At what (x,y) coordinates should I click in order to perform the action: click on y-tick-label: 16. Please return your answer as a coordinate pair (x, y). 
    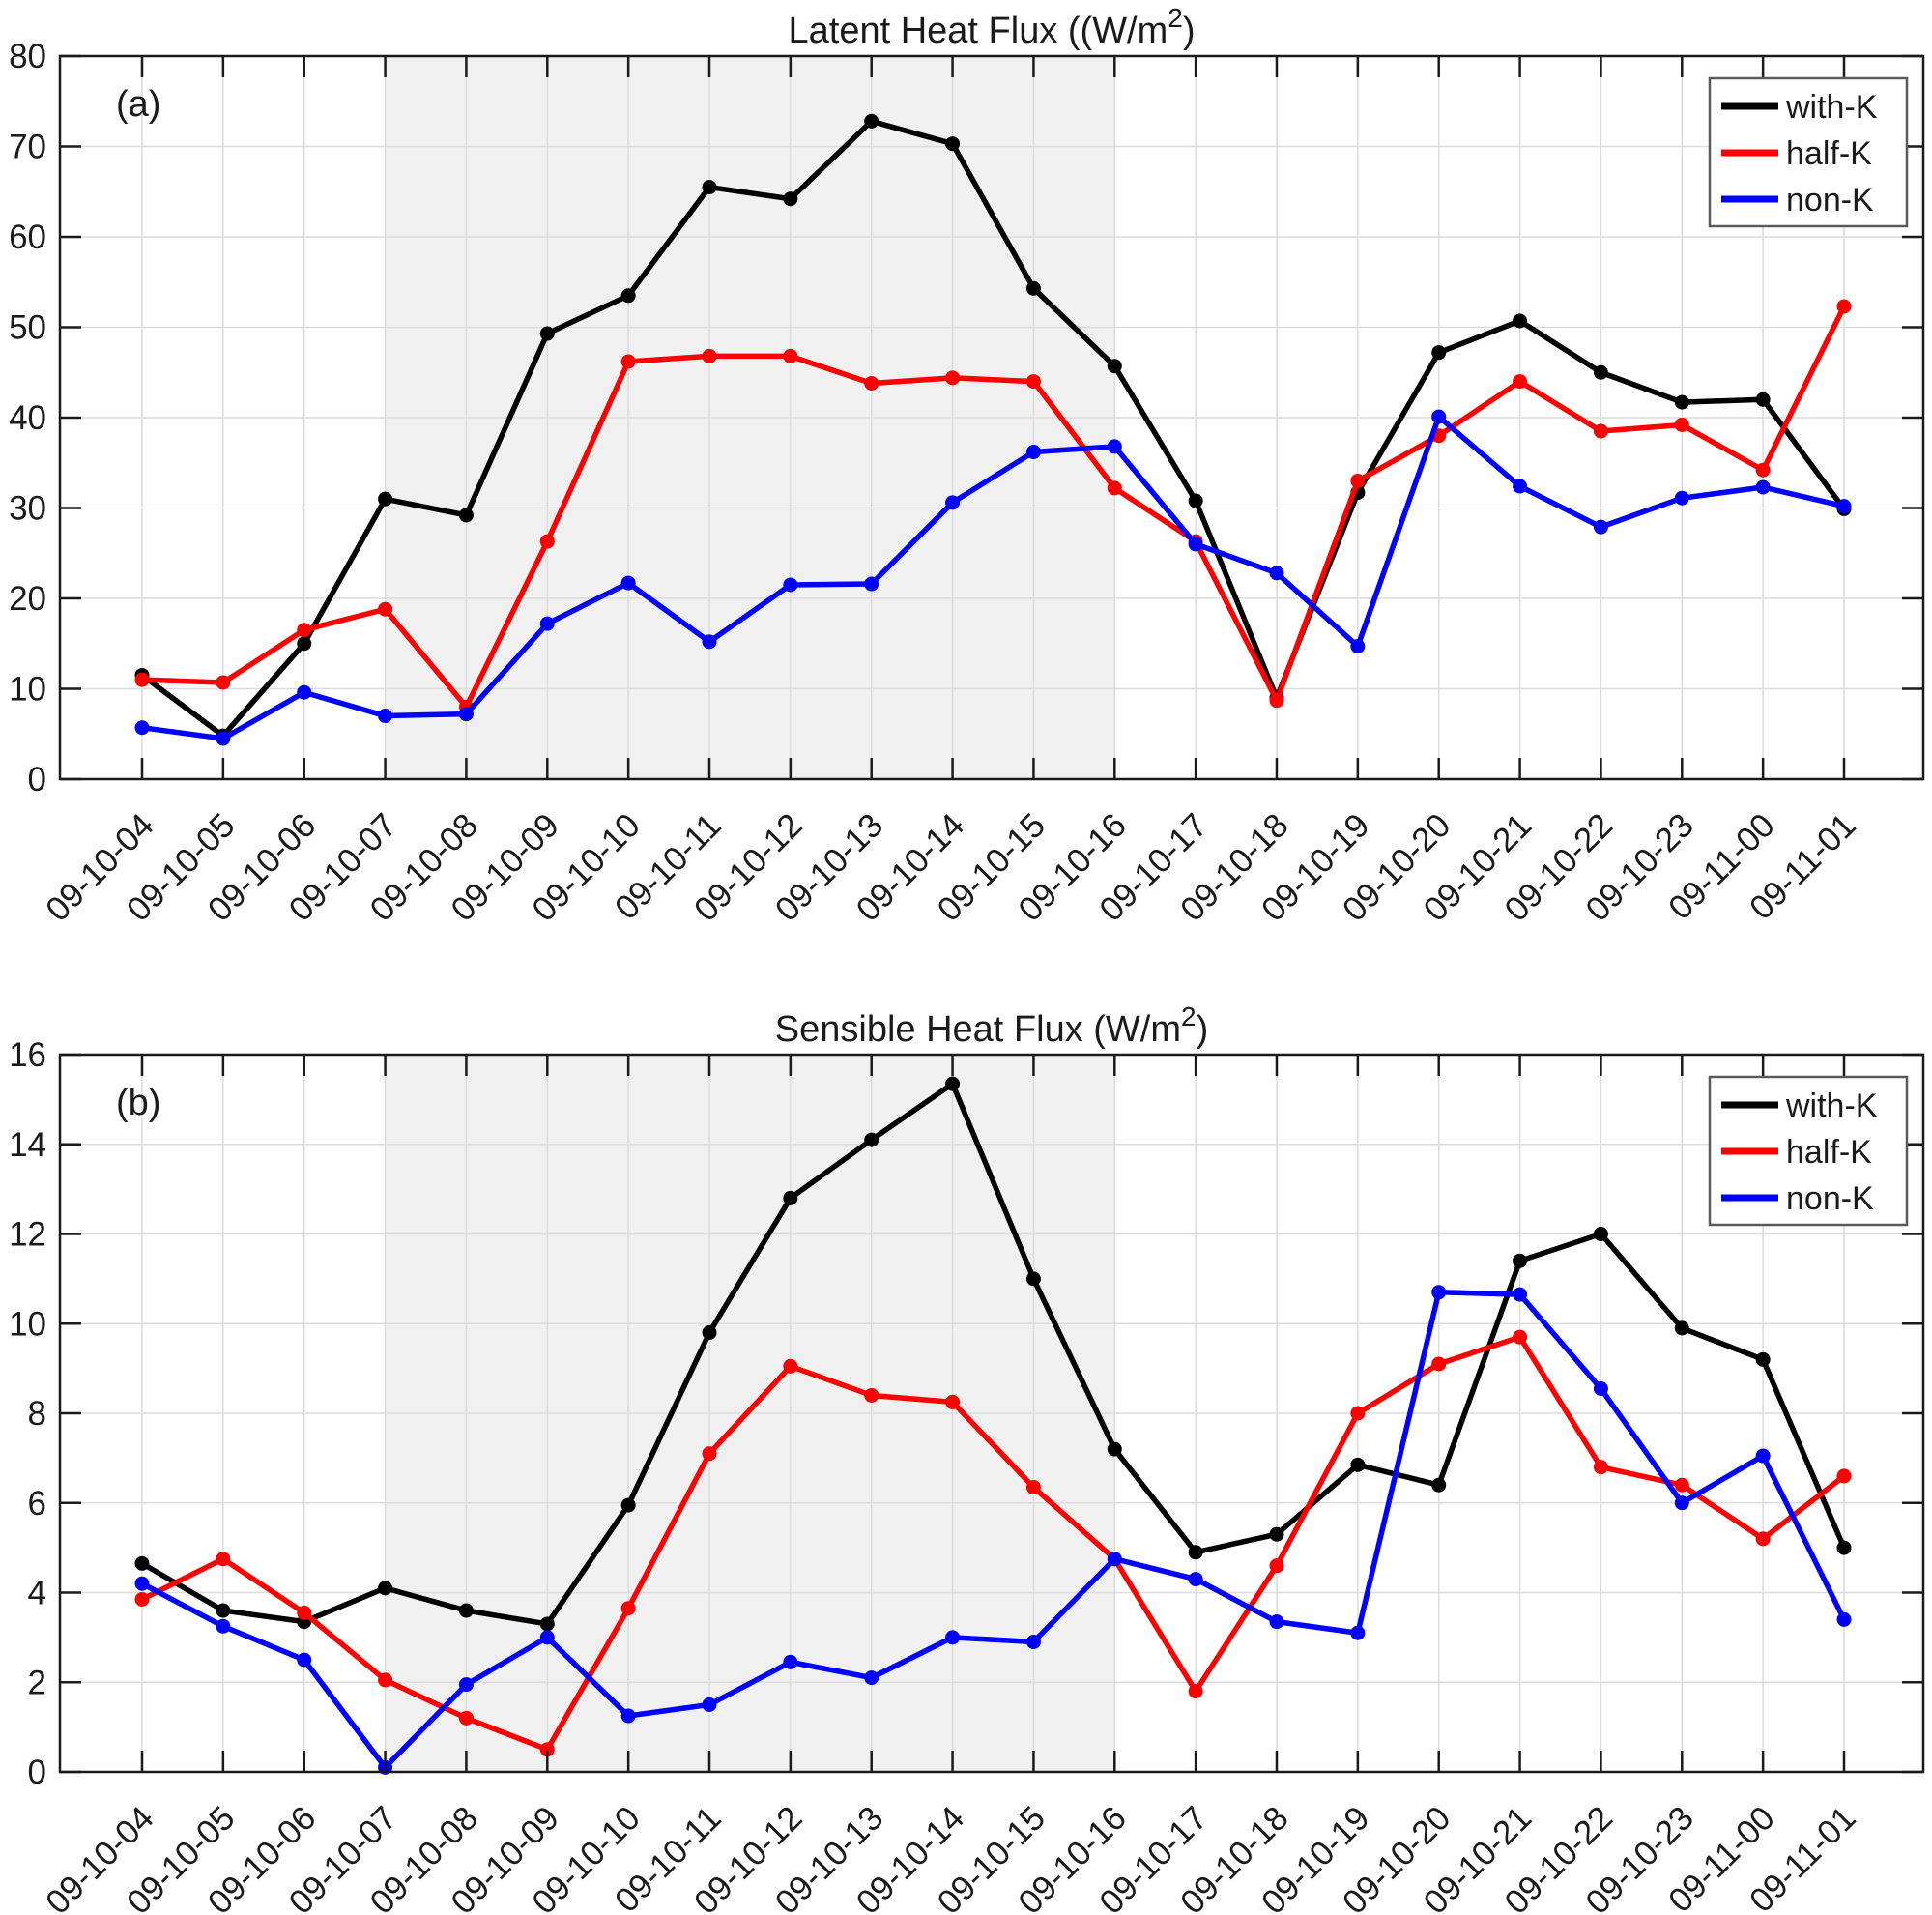
    Looking at the image, I should click on (27, 1055).